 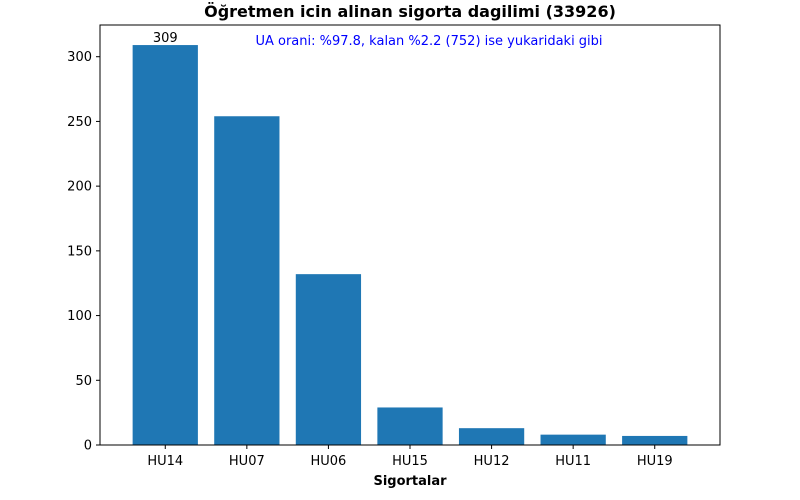 I want to click on bar-hu12, so click(x=491, y=436).